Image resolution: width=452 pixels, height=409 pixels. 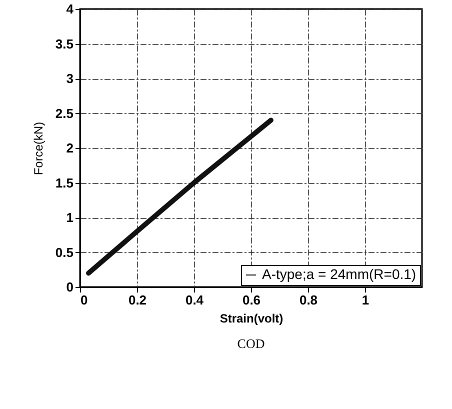 What do you see at coordinates (137, 300) in the screenshot?
I see `x-tick-label: 0.2` at bounding box center [137, 300].